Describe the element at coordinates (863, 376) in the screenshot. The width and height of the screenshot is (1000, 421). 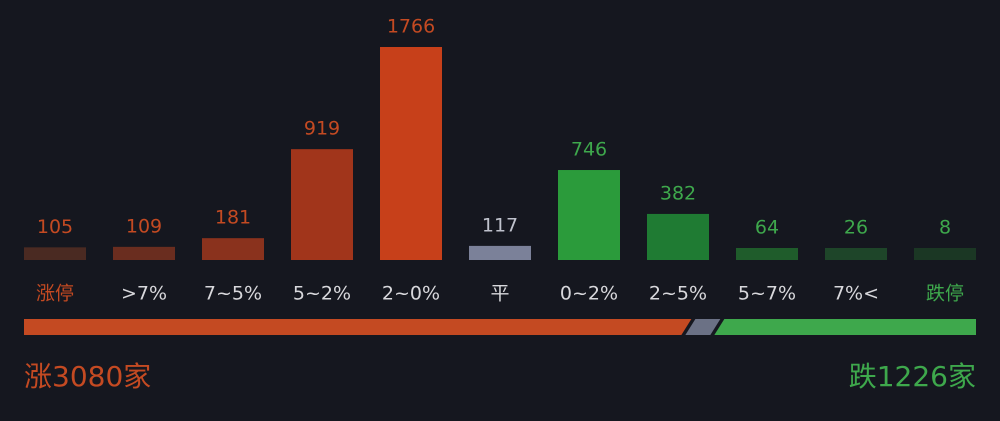
I see `fall-prefix: 跌` at that location.